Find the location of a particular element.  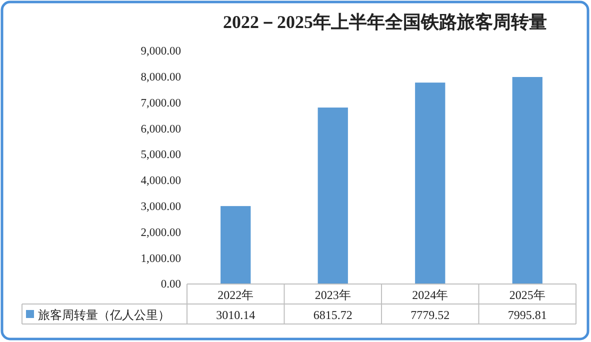

y-tick-label: 0.00 is located at coordinates (171, 284).